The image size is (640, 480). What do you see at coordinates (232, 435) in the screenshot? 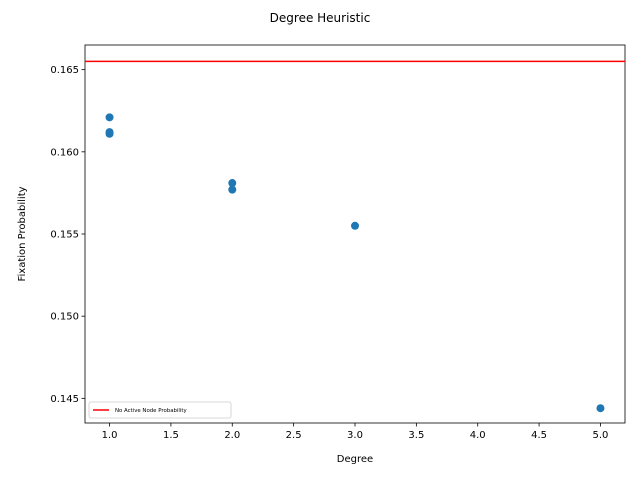
I see `x-tick-label: 2.0` at bounding box center [232, 435].